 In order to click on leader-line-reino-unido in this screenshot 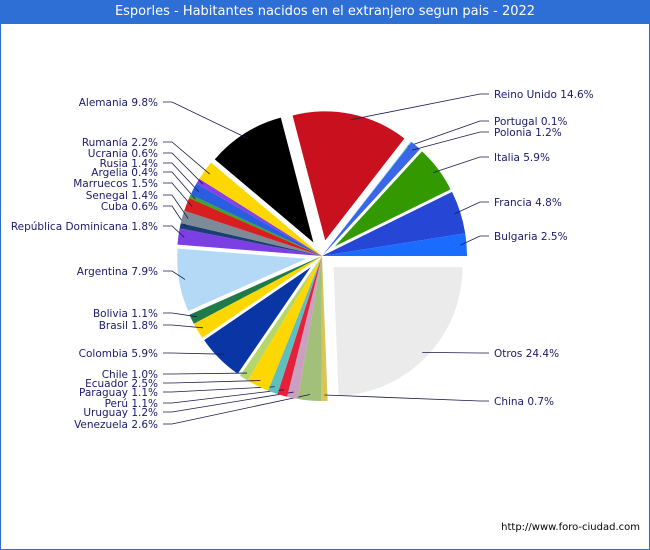, I will do `click(419, 107)`.